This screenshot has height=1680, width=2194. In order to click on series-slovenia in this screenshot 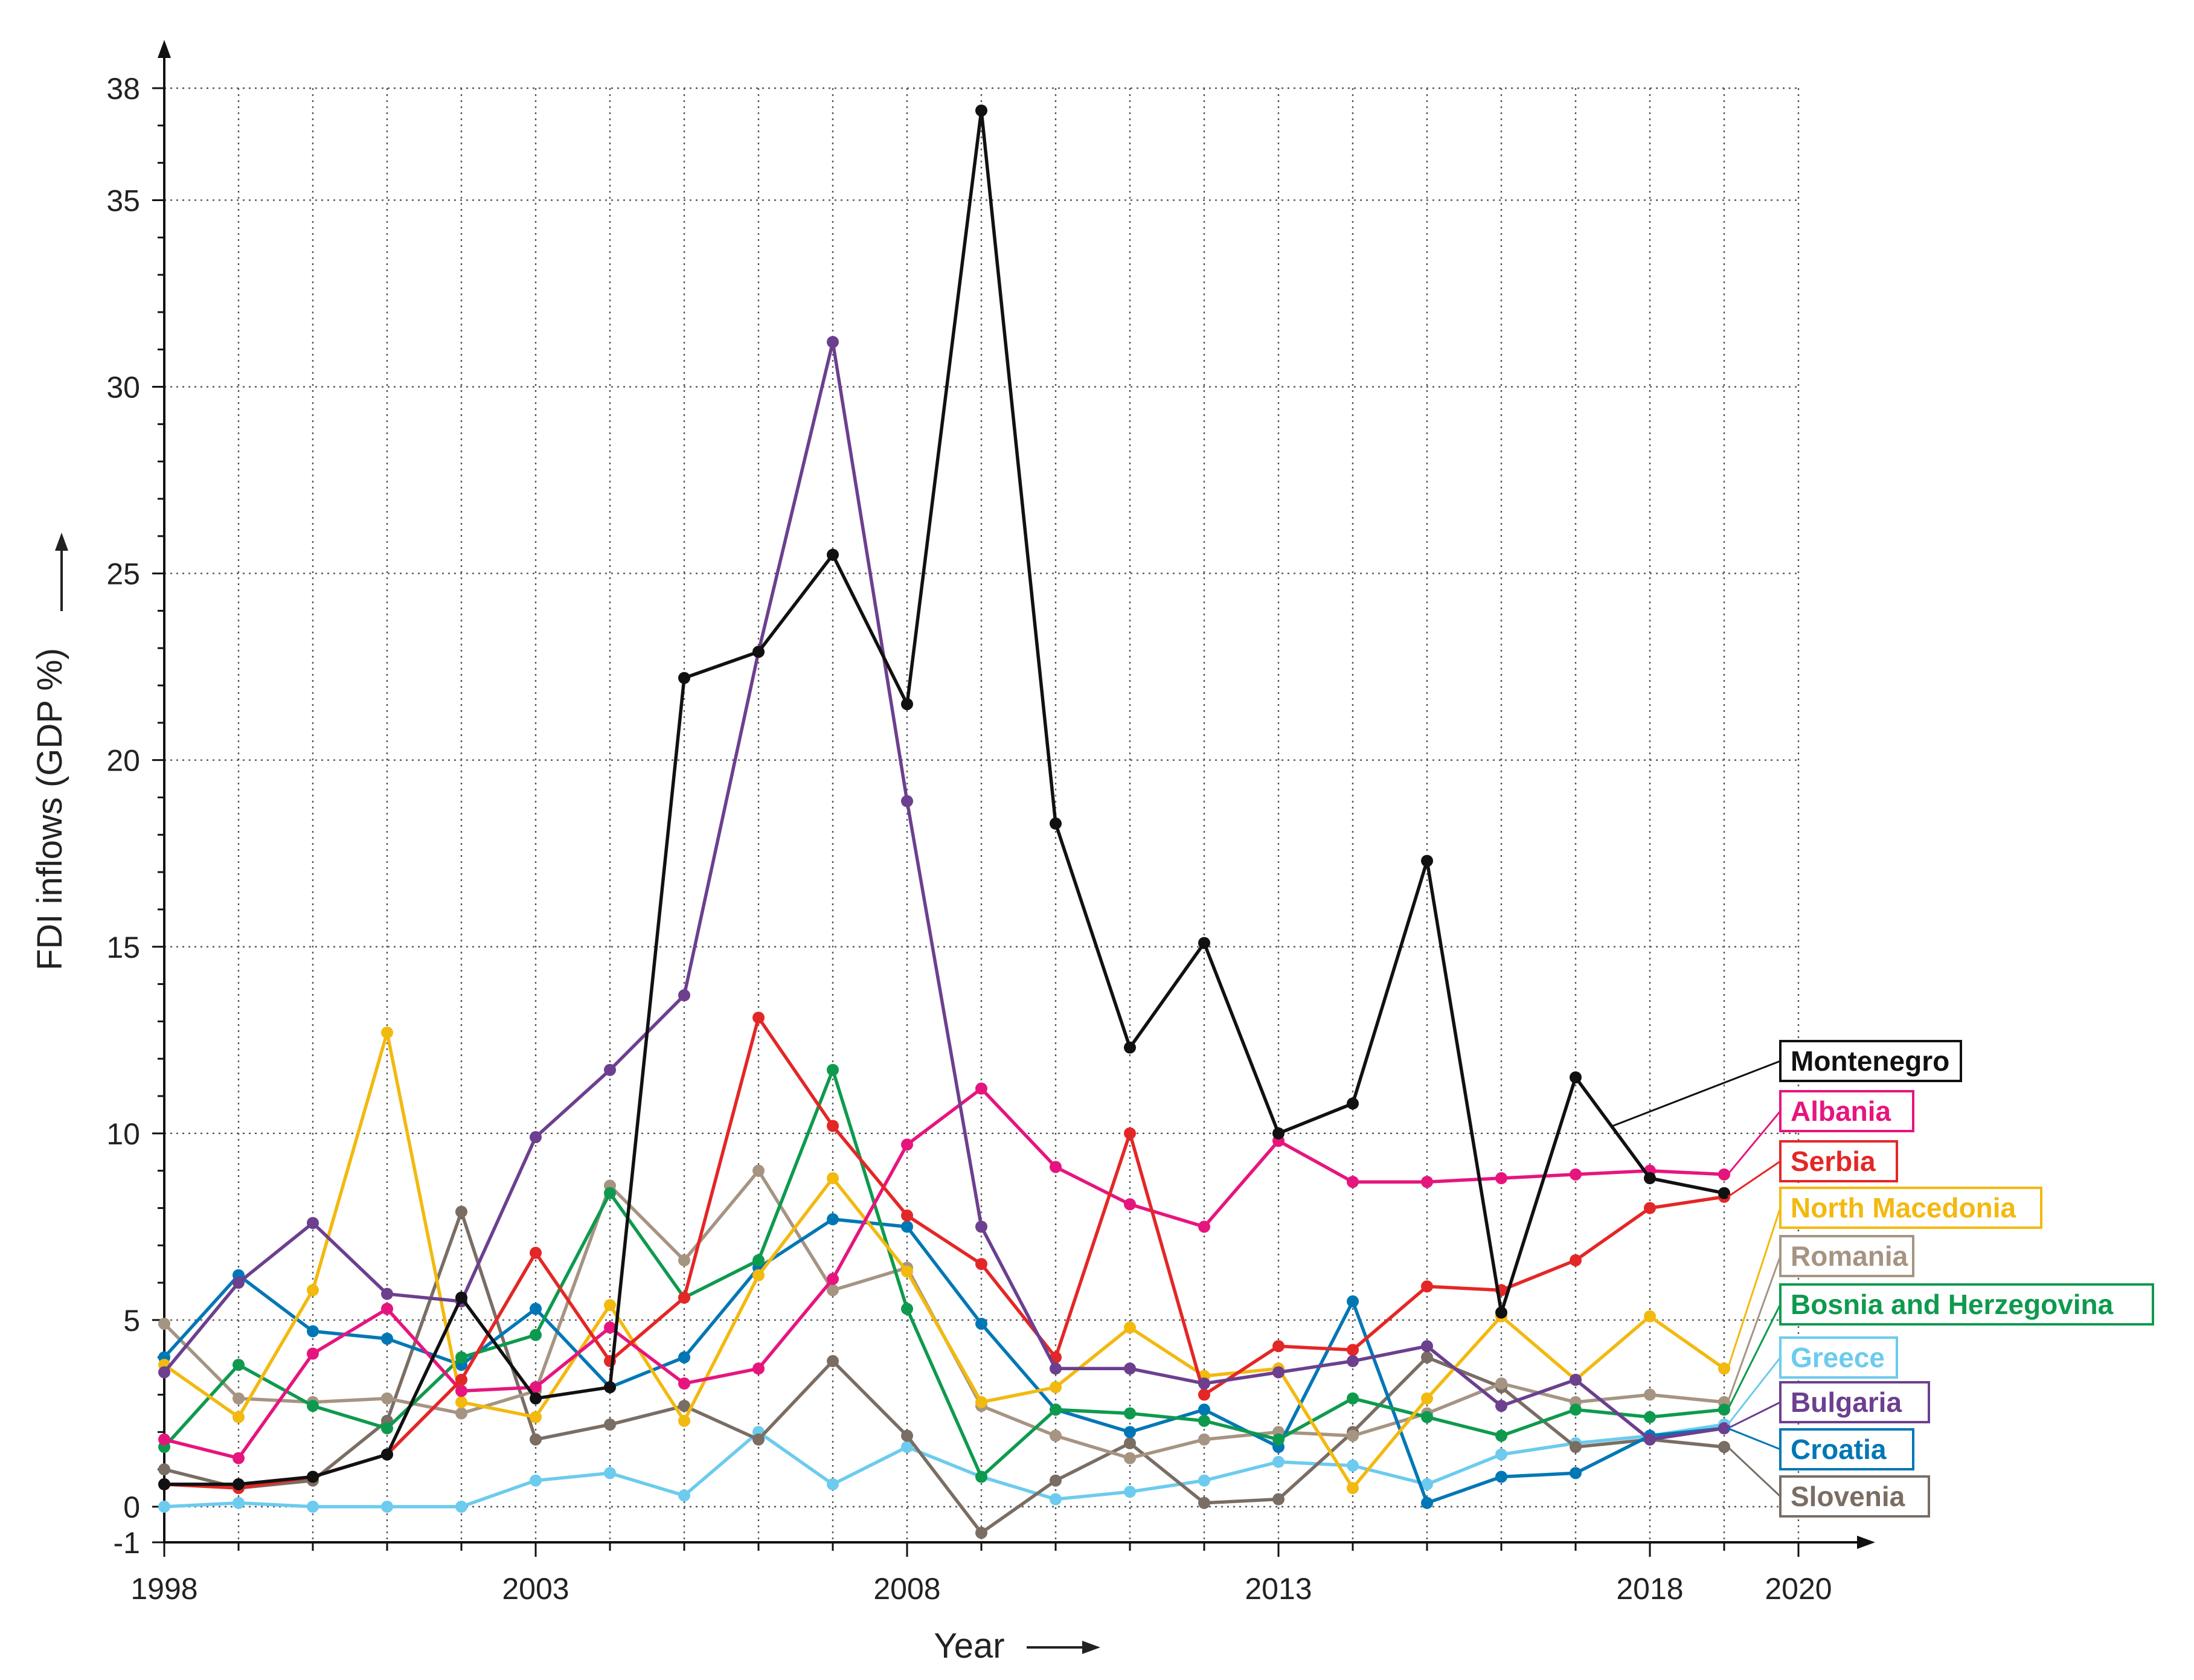, I will do `click(944, 1372)`.